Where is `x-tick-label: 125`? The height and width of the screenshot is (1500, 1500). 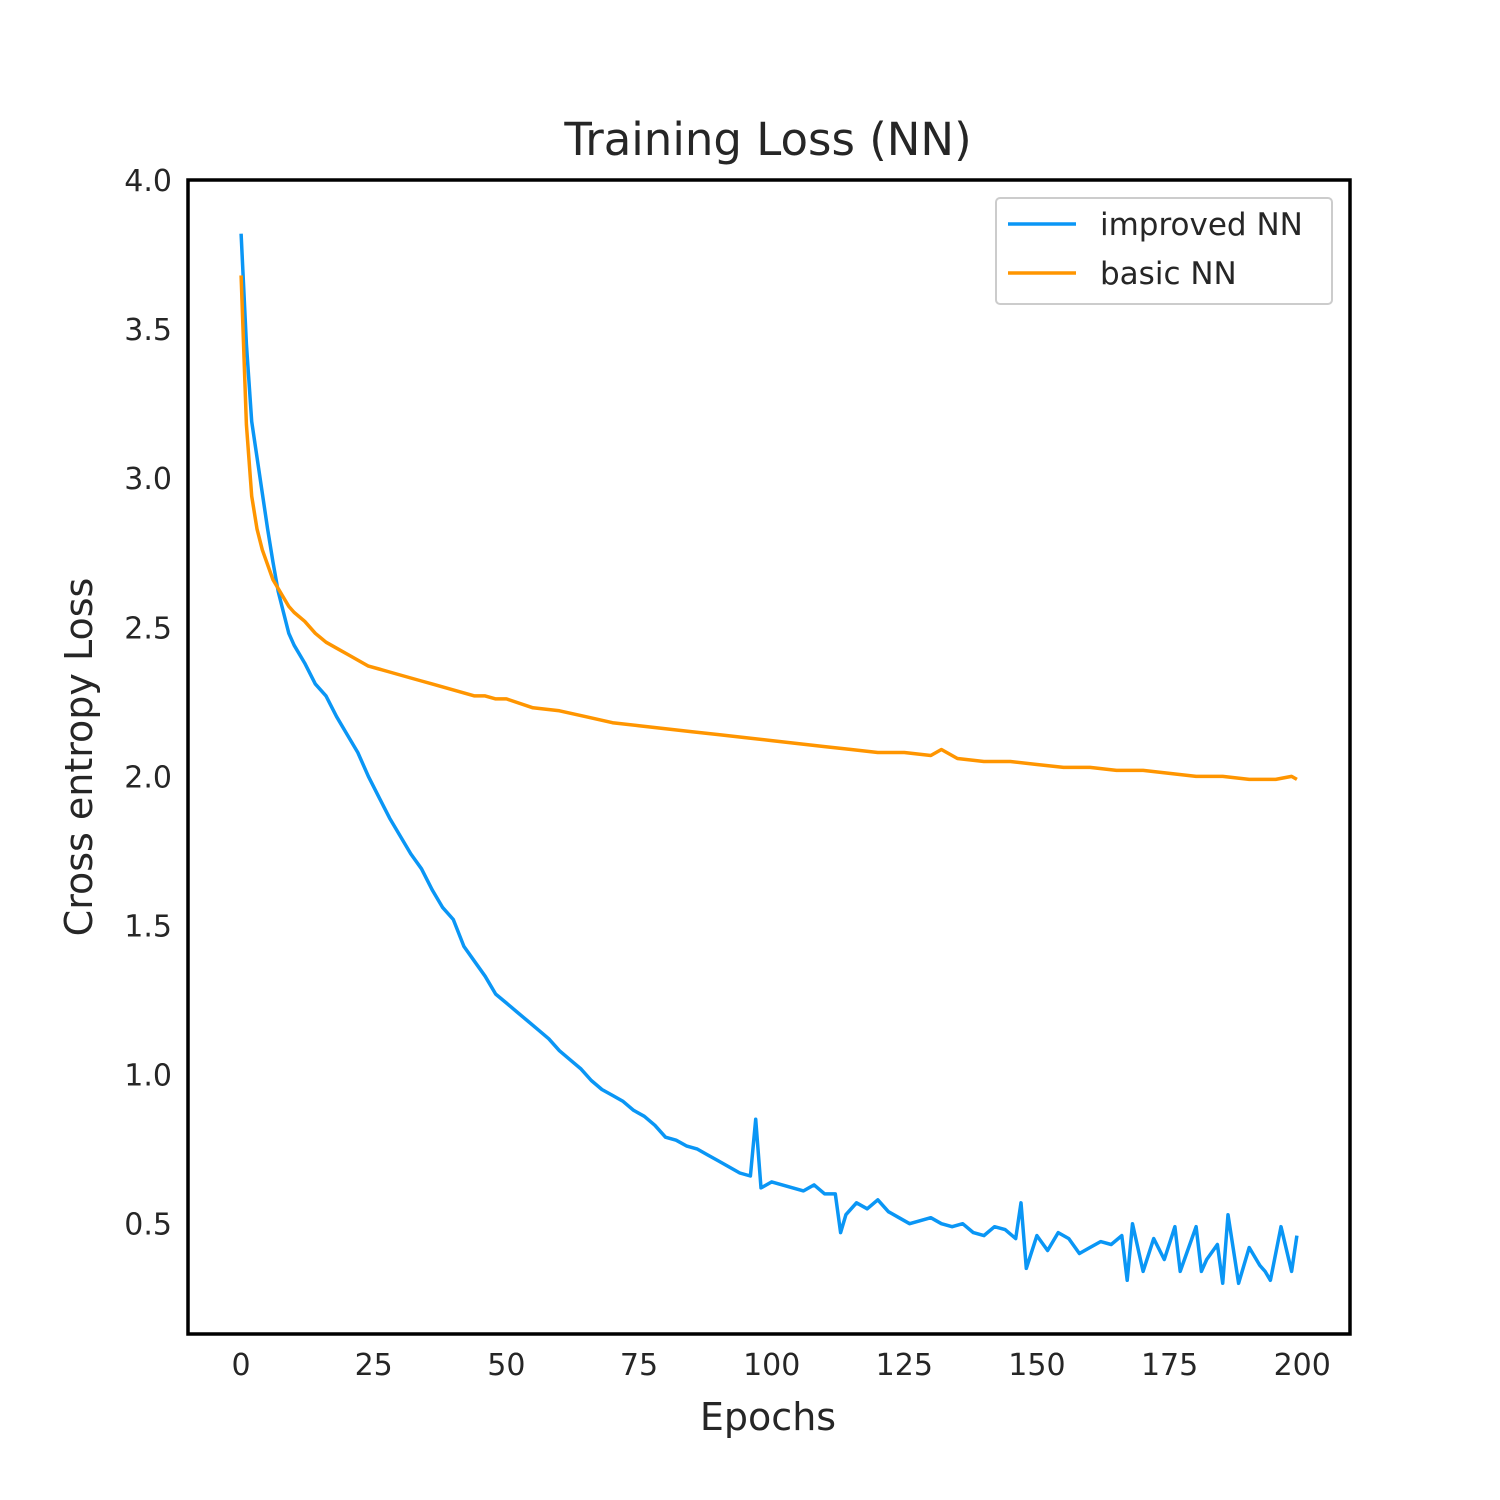
x-tick-label: 125 is located at coordinates (904, 1365).